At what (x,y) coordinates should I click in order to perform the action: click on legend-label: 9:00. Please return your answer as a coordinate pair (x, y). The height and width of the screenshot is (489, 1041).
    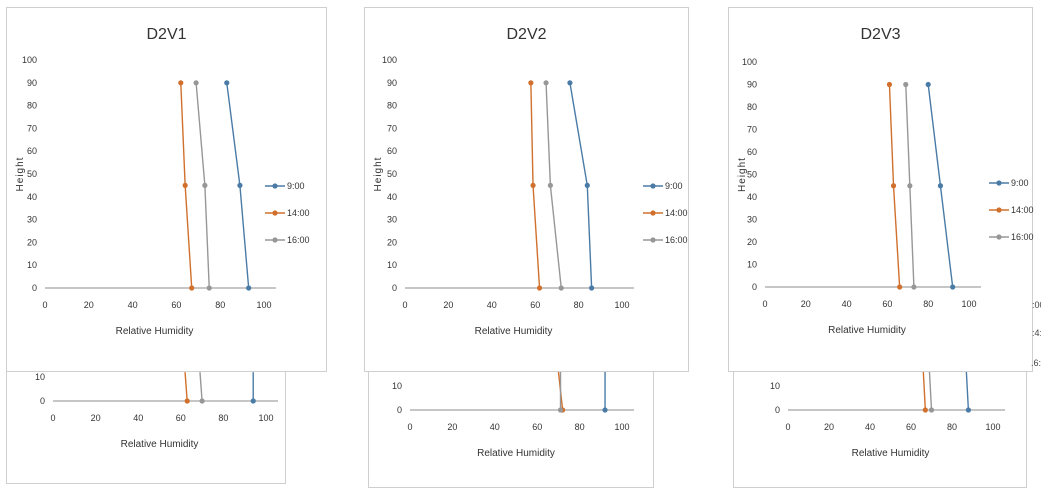
    Looking at the image, I should click on (674, 186).